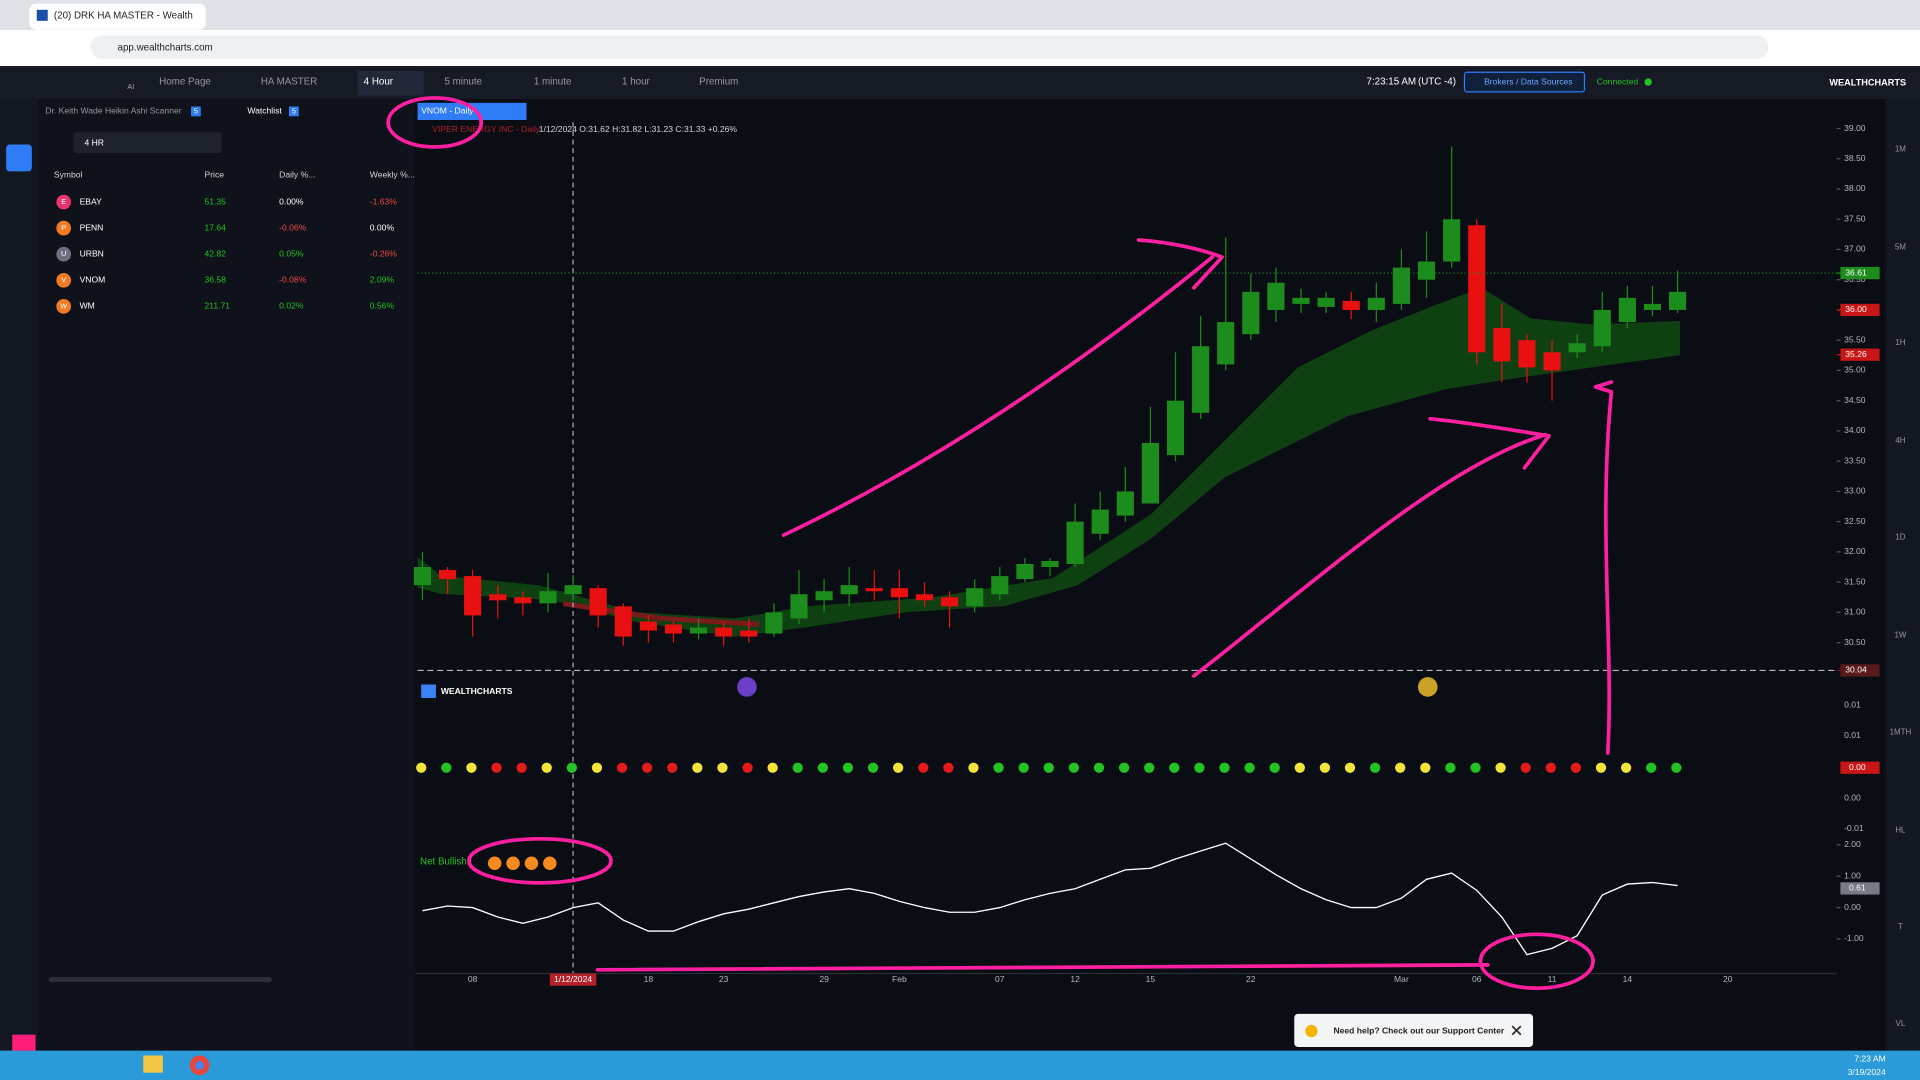 Image resolution: width=1920 pixels, height=1080 pixels. What do you see at coordinates (824, 979) in the screenshot?
I see `x-tick-label: 29` at bounding box center [824, 979].